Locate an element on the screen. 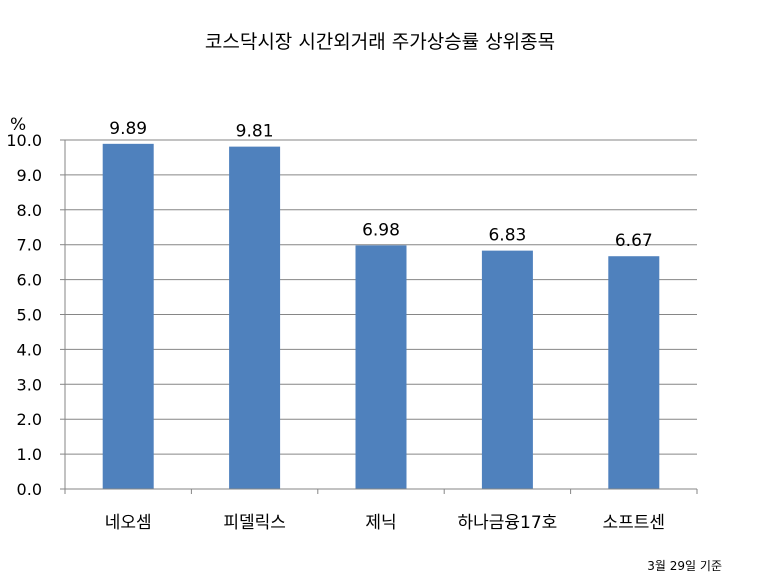 This screenshot has width=761, height=579. y-tick-label: 7.0 is located at coordinates (29, 245).